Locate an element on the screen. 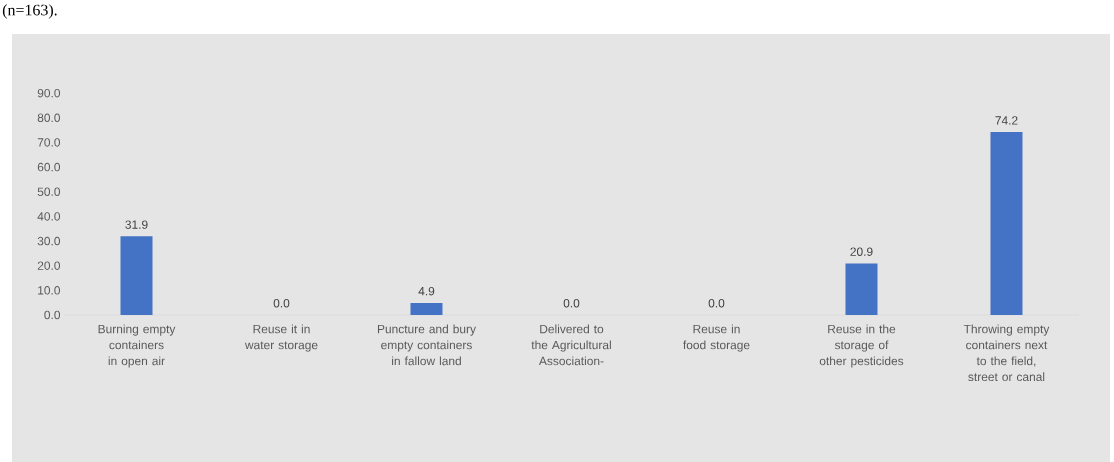 The height and width of the screenshot is (462, 1114). data-label: 74.2 is located at coordinates (1006, 120).